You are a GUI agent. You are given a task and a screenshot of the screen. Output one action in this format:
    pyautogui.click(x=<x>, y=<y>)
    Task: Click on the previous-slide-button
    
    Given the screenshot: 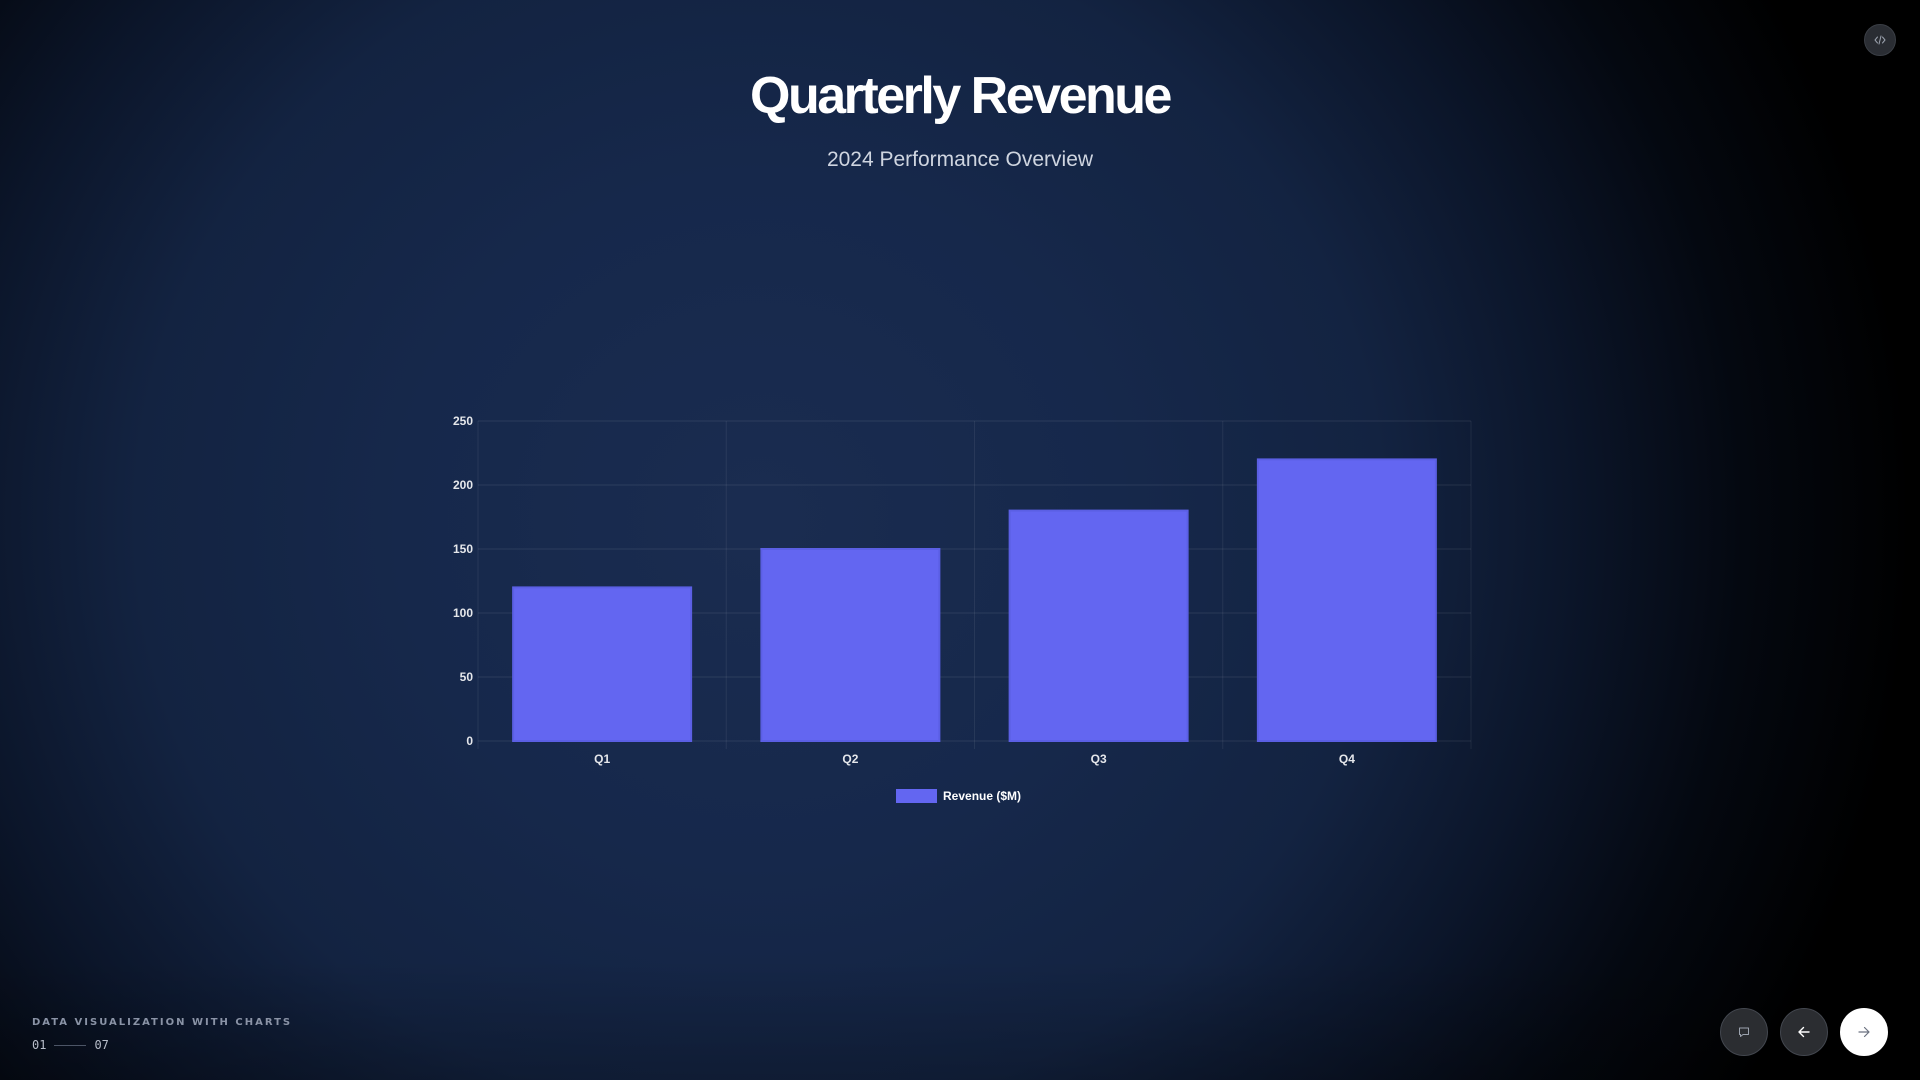 What is the action you would take?
    pyautogui.click(x=1804, y=1032)
    